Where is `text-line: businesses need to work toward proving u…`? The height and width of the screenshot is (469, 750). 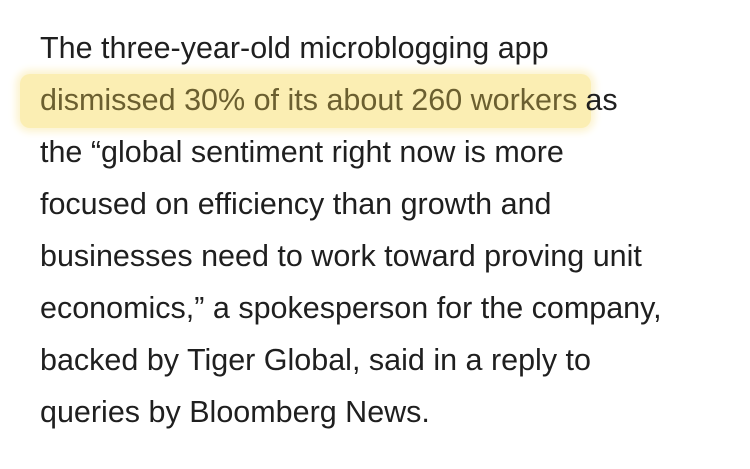
text-line: businesses need to work toward proving u… is located at coordinates (341, 256).